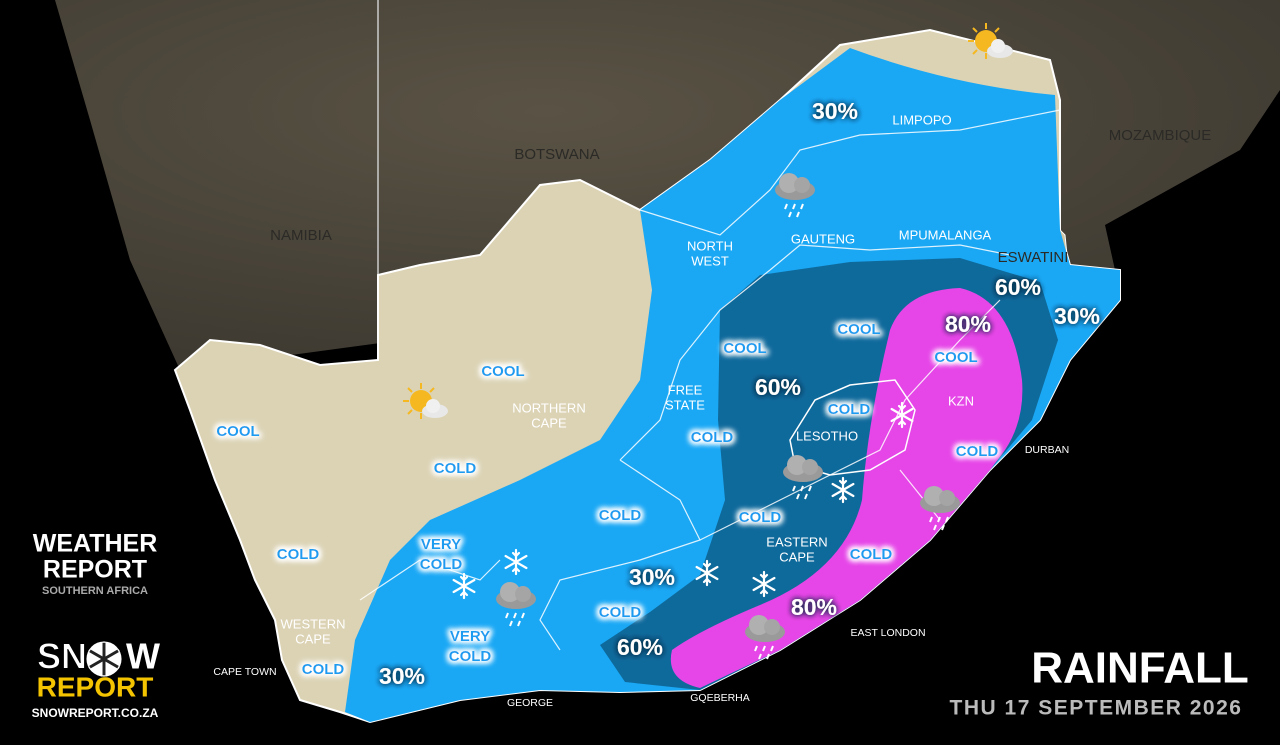 This screenshot has height=745, width=1280. Describe the element at coordinates (556, 154) in the screenshot. I see `country-label: BOTSWANA` at that location.